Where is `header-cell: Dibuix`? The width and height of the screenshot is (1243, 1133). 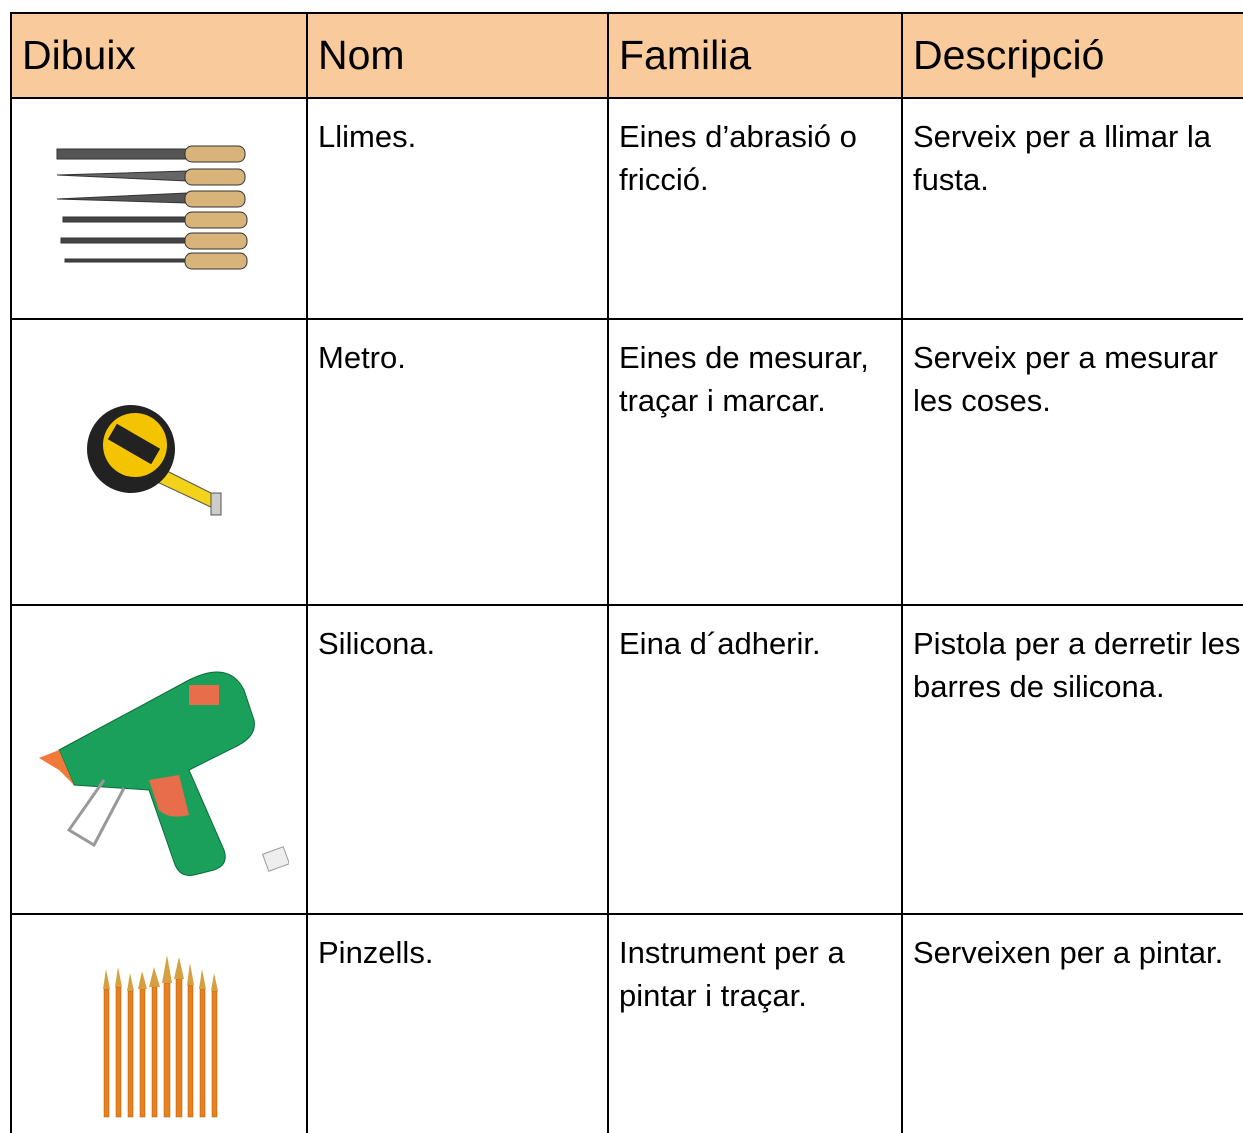 header-cell: Dibuix is located at coordinates (159, 55).